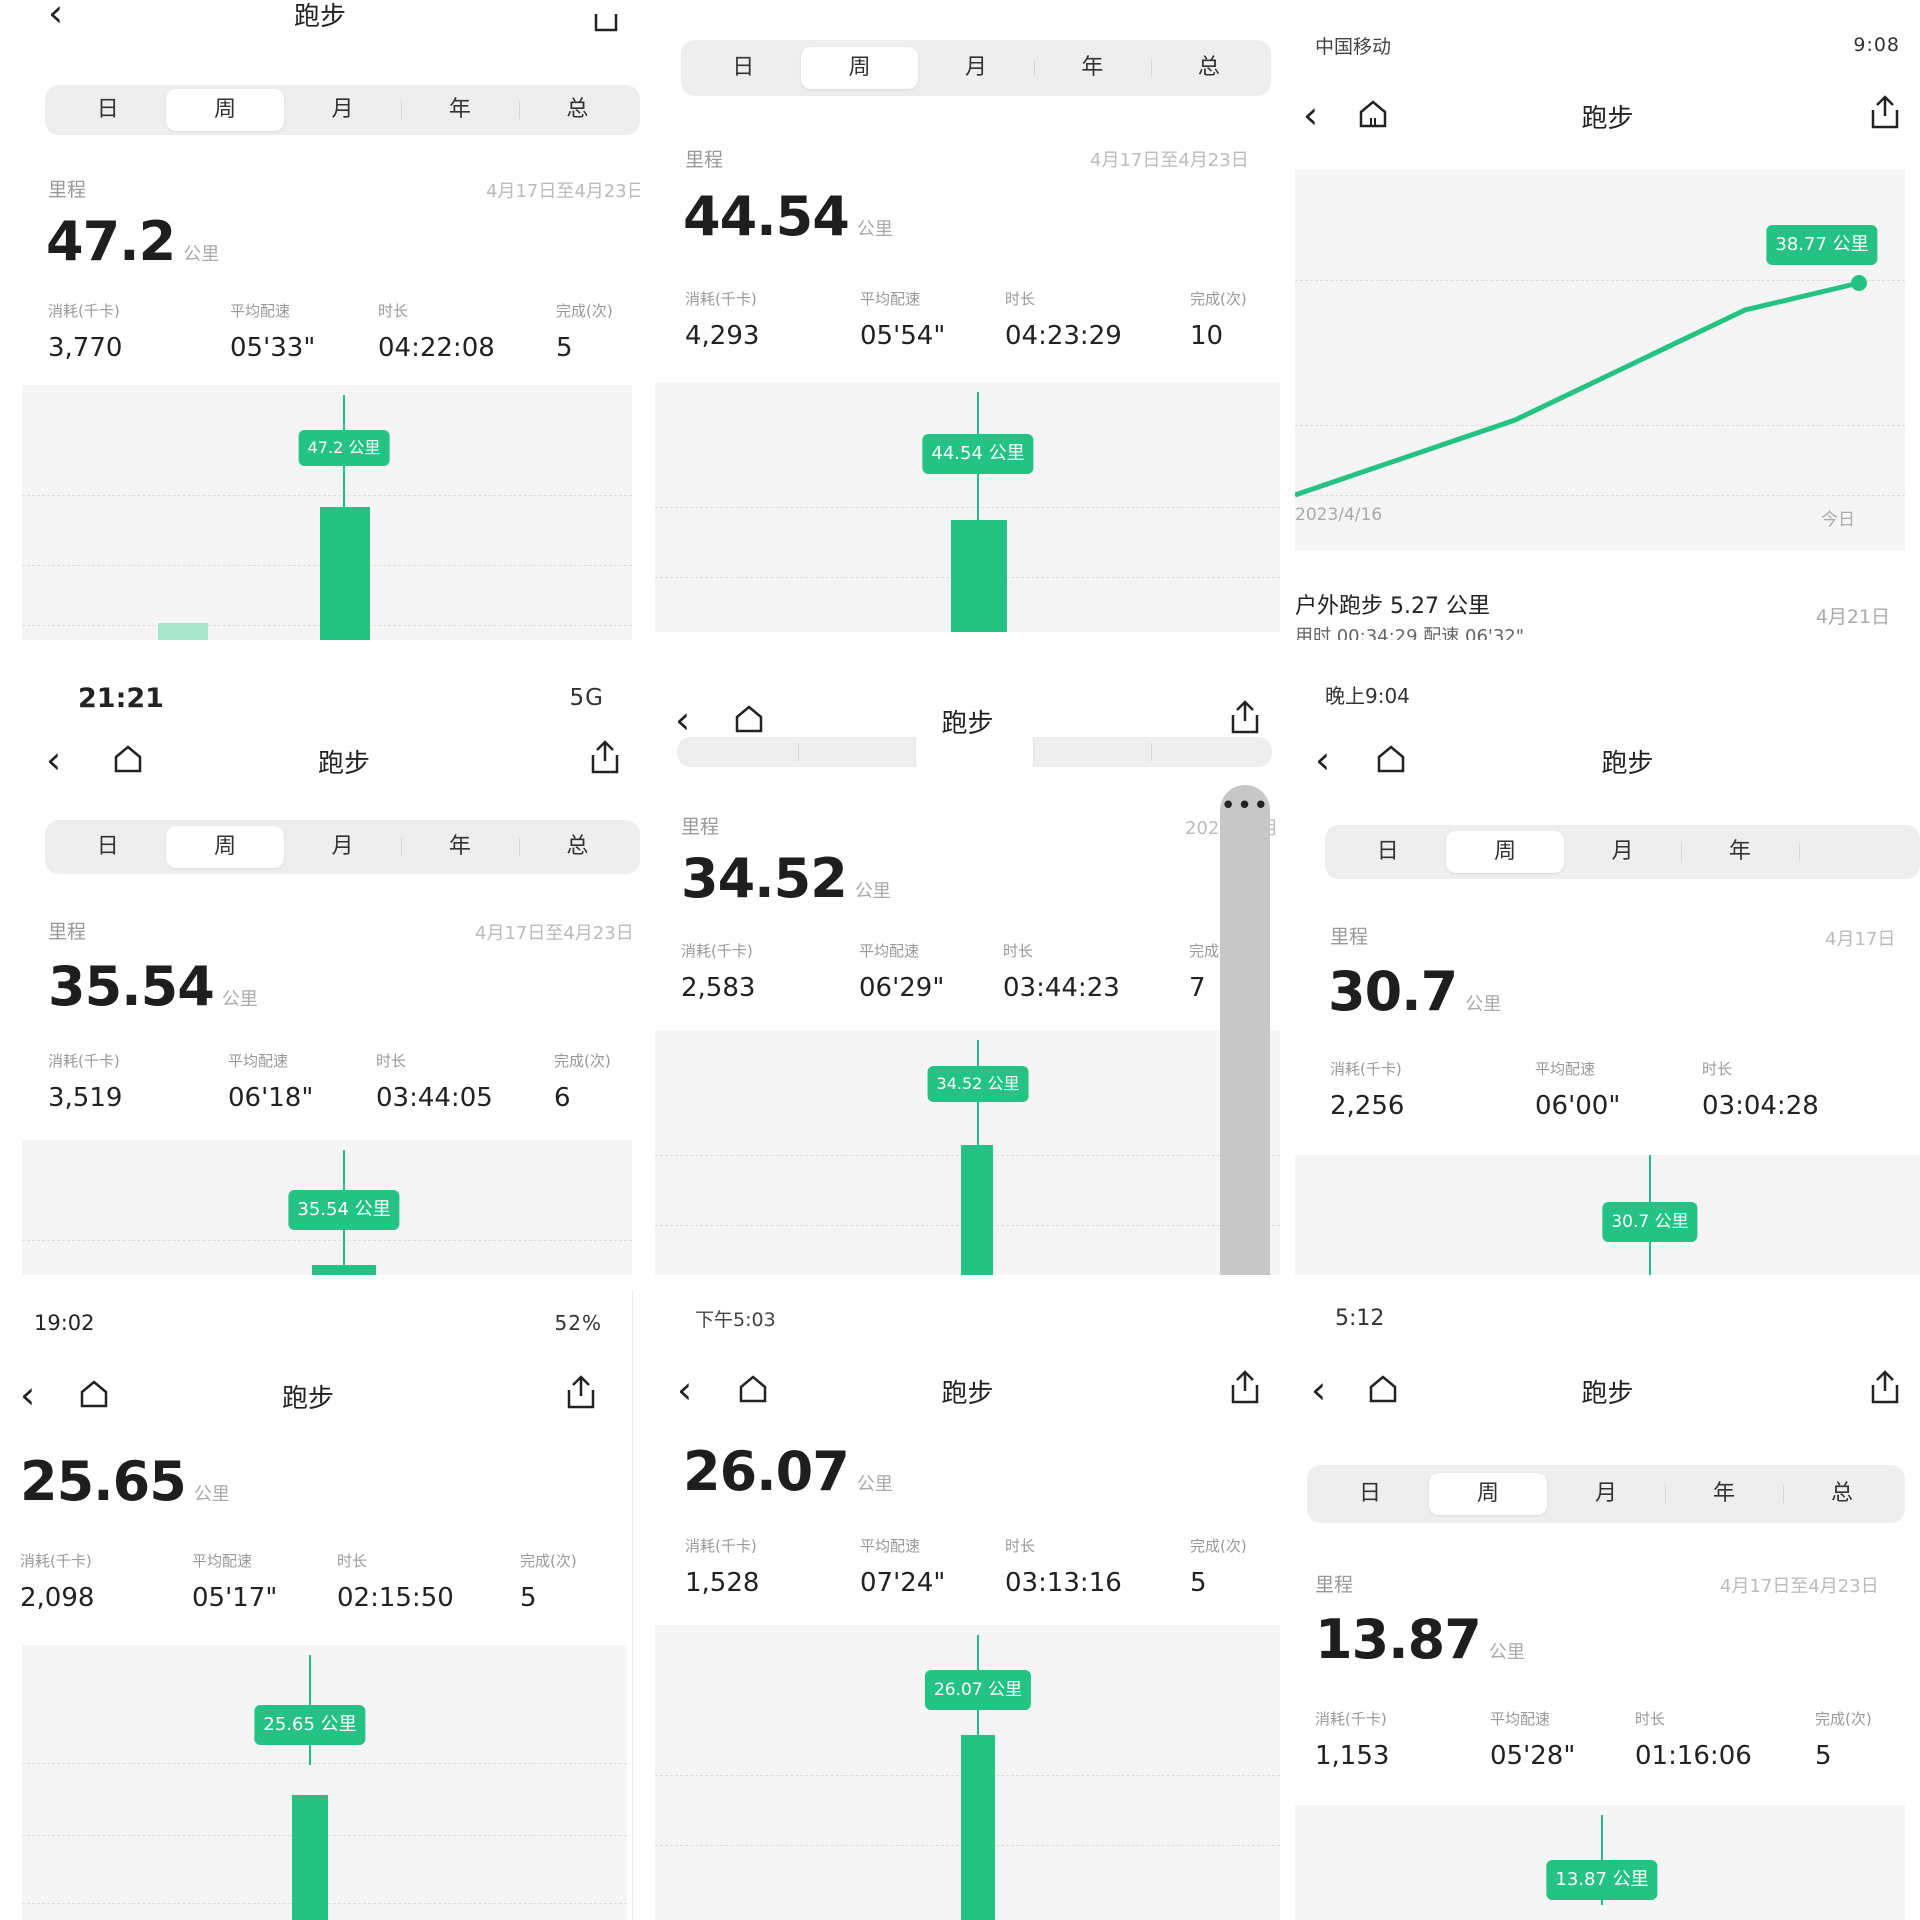  I want to click on pace-value: 05'54", so click(903, 336).